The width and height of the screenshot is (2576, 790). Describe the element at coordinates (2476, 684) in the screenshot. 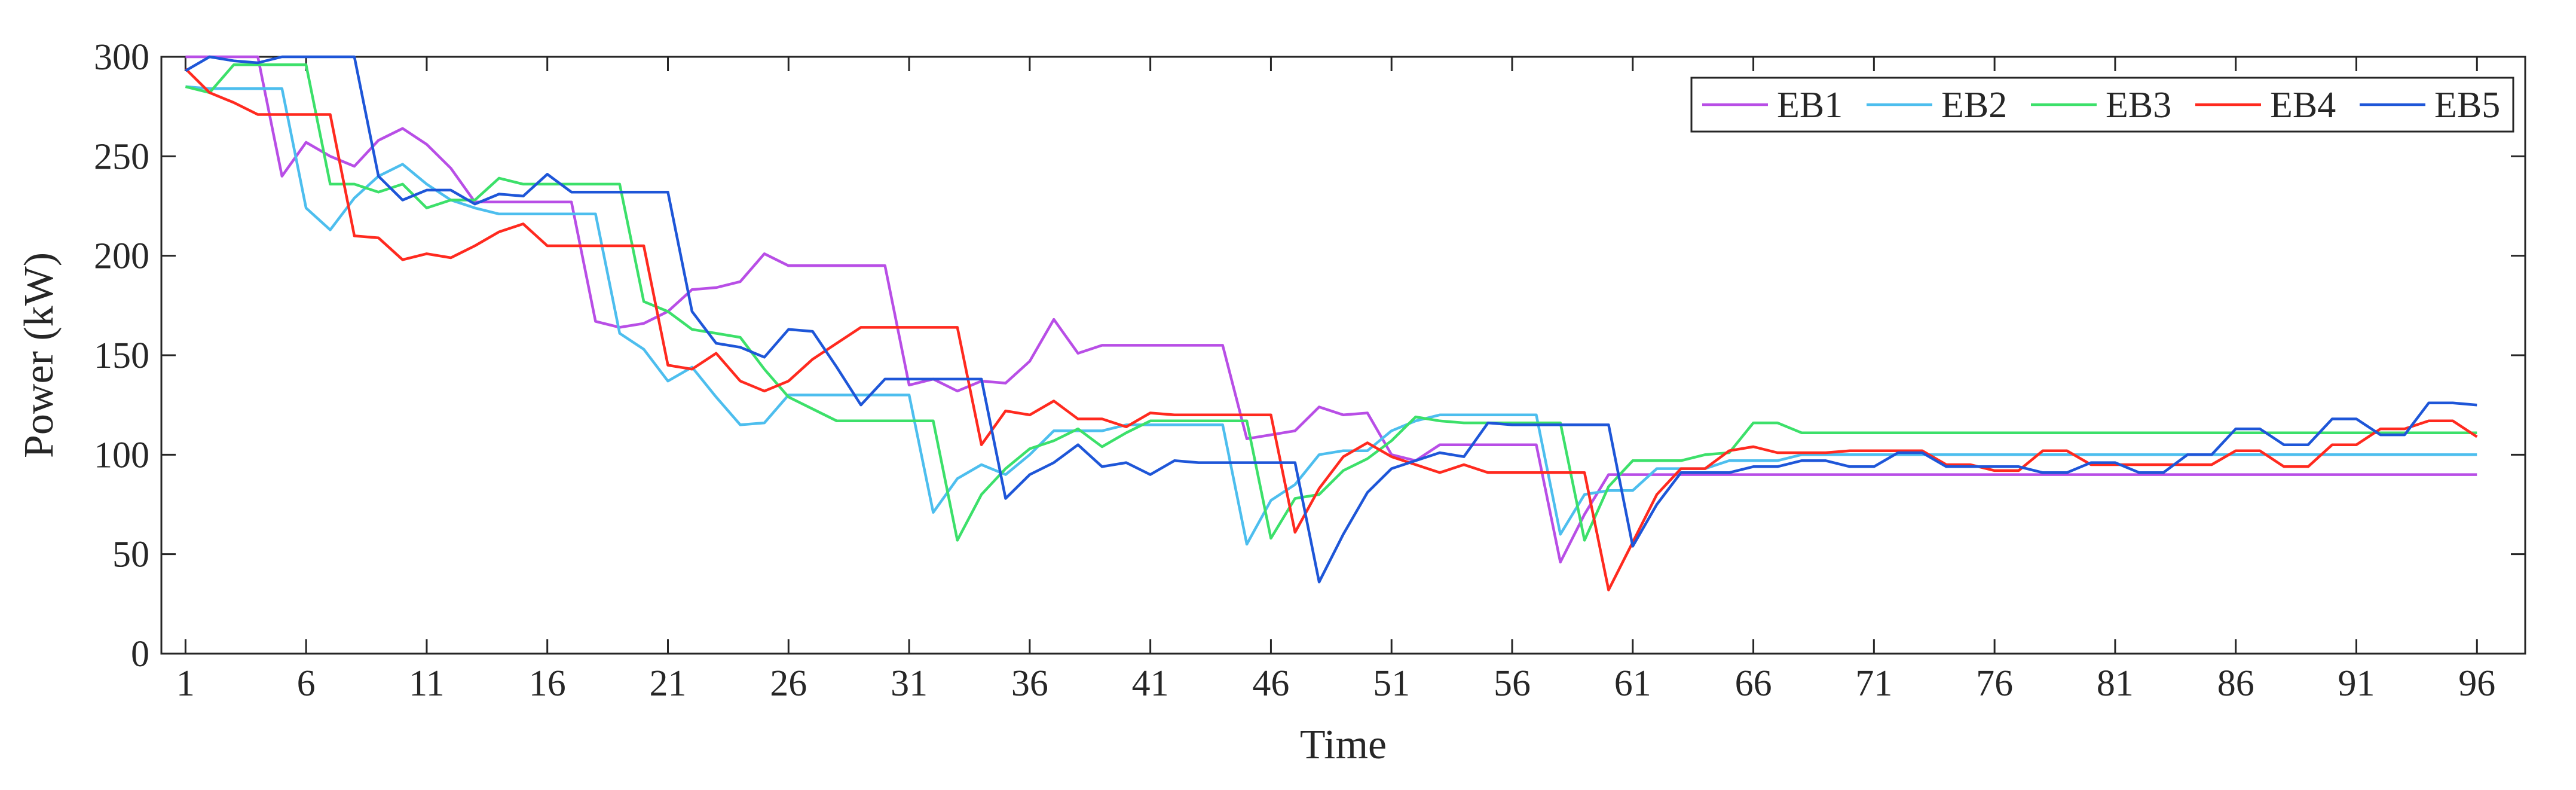

I see `x-tick-label: 96` at that location.